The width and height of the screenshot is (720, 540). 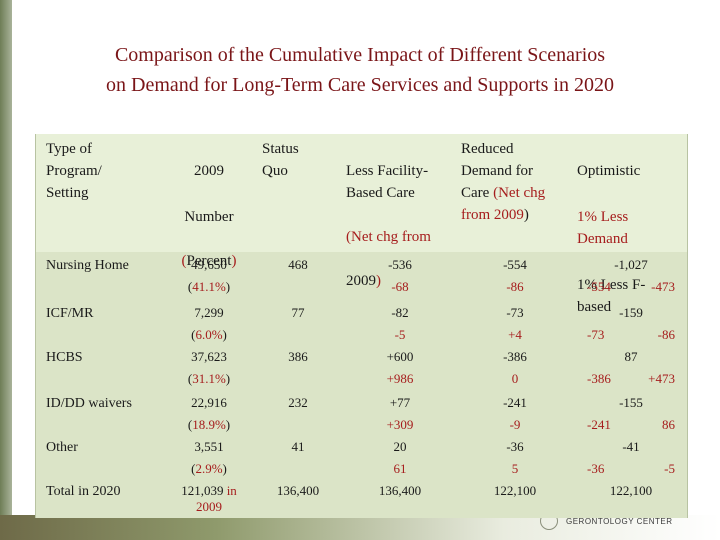 What do you see at coordinates (87, 265) in the screenshot?
I see `row-label: Nursing Home` at bounding box center [87, 265].